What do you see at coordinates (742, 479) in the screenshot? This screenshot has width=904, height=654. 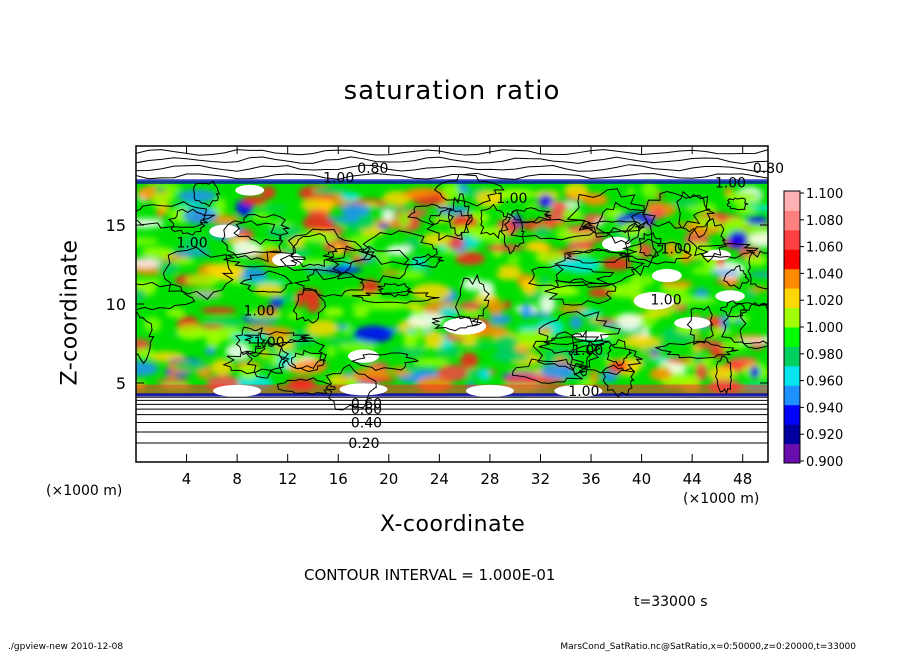 I see `x-tick-label-11: 48` at bounding box center [742, 479].